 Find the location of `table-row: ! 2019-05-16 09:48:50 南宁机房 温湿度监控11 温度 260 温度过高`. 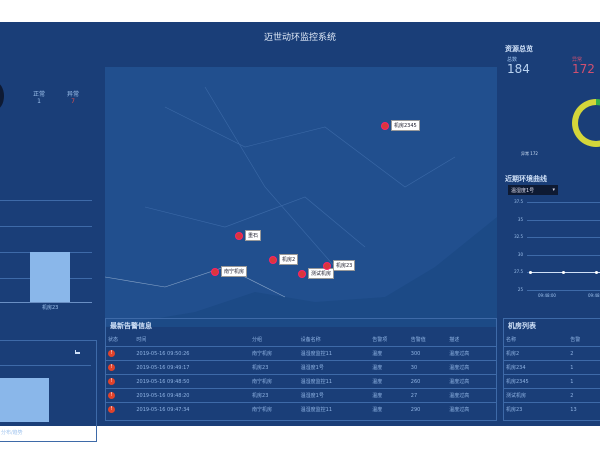

table-row: ! 2019-05-16 09:48:50 南宁机房 温湿度监控11 温度 260 温度过高 is located at coordinates (301, 381).